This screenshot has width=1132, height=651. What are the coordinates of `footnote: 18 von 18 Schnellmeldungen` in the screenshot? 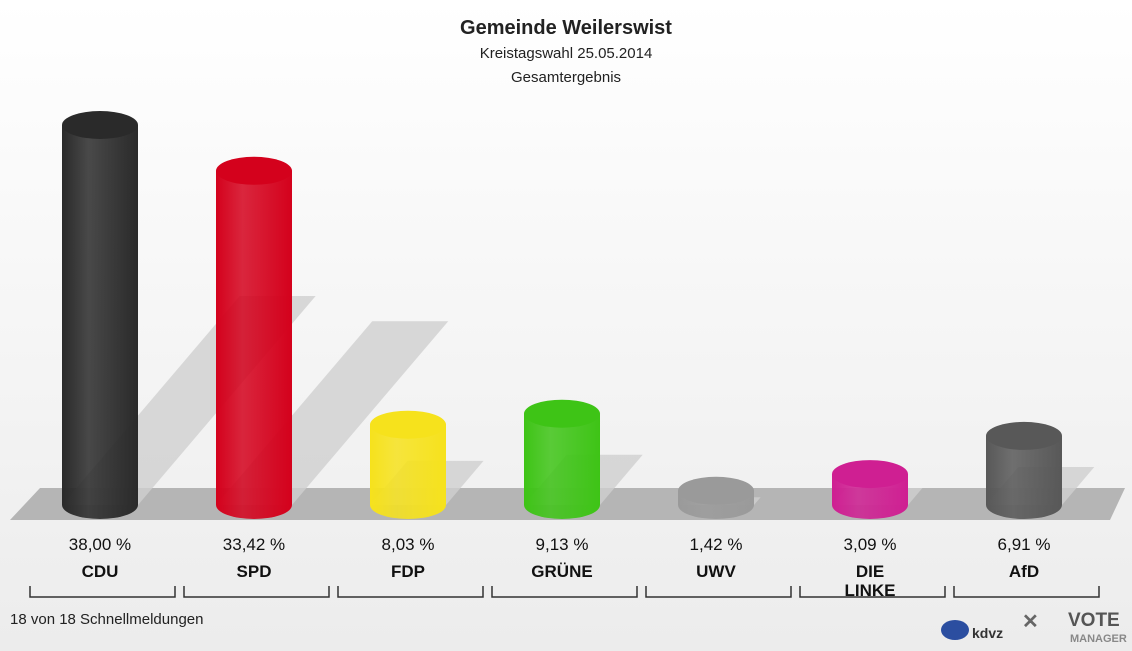 It's located at (106, 619).